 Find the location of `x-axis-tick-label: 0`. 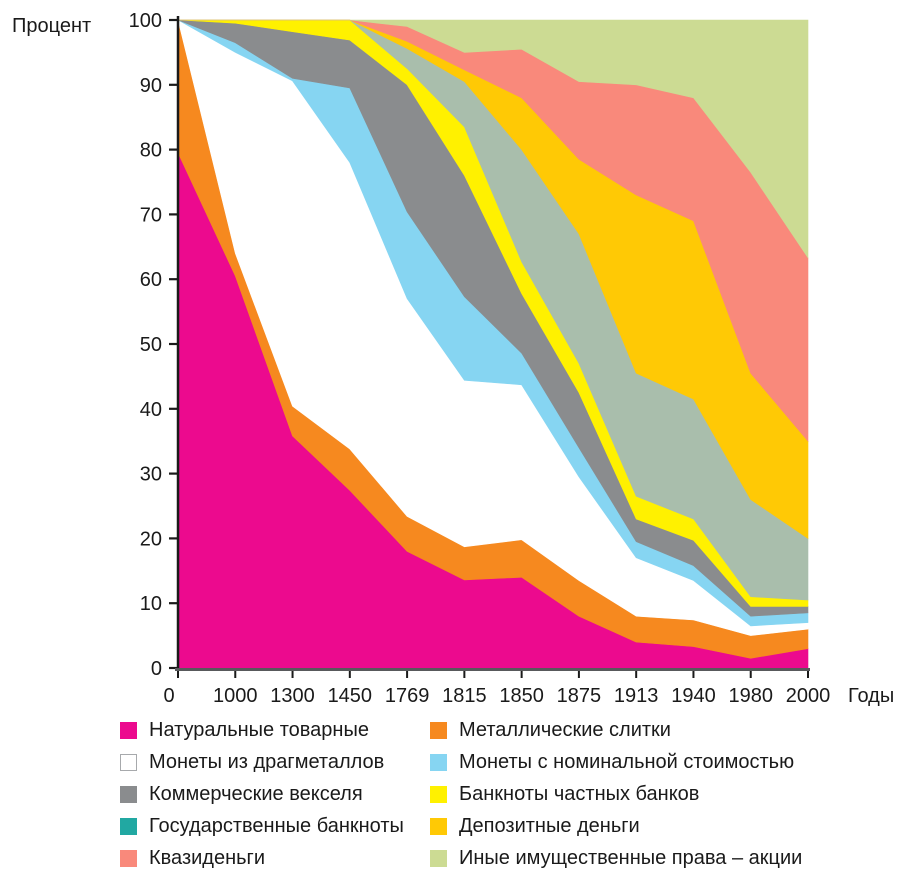

x-axis-tick-label: 0 is located at coordinates (168, 696).